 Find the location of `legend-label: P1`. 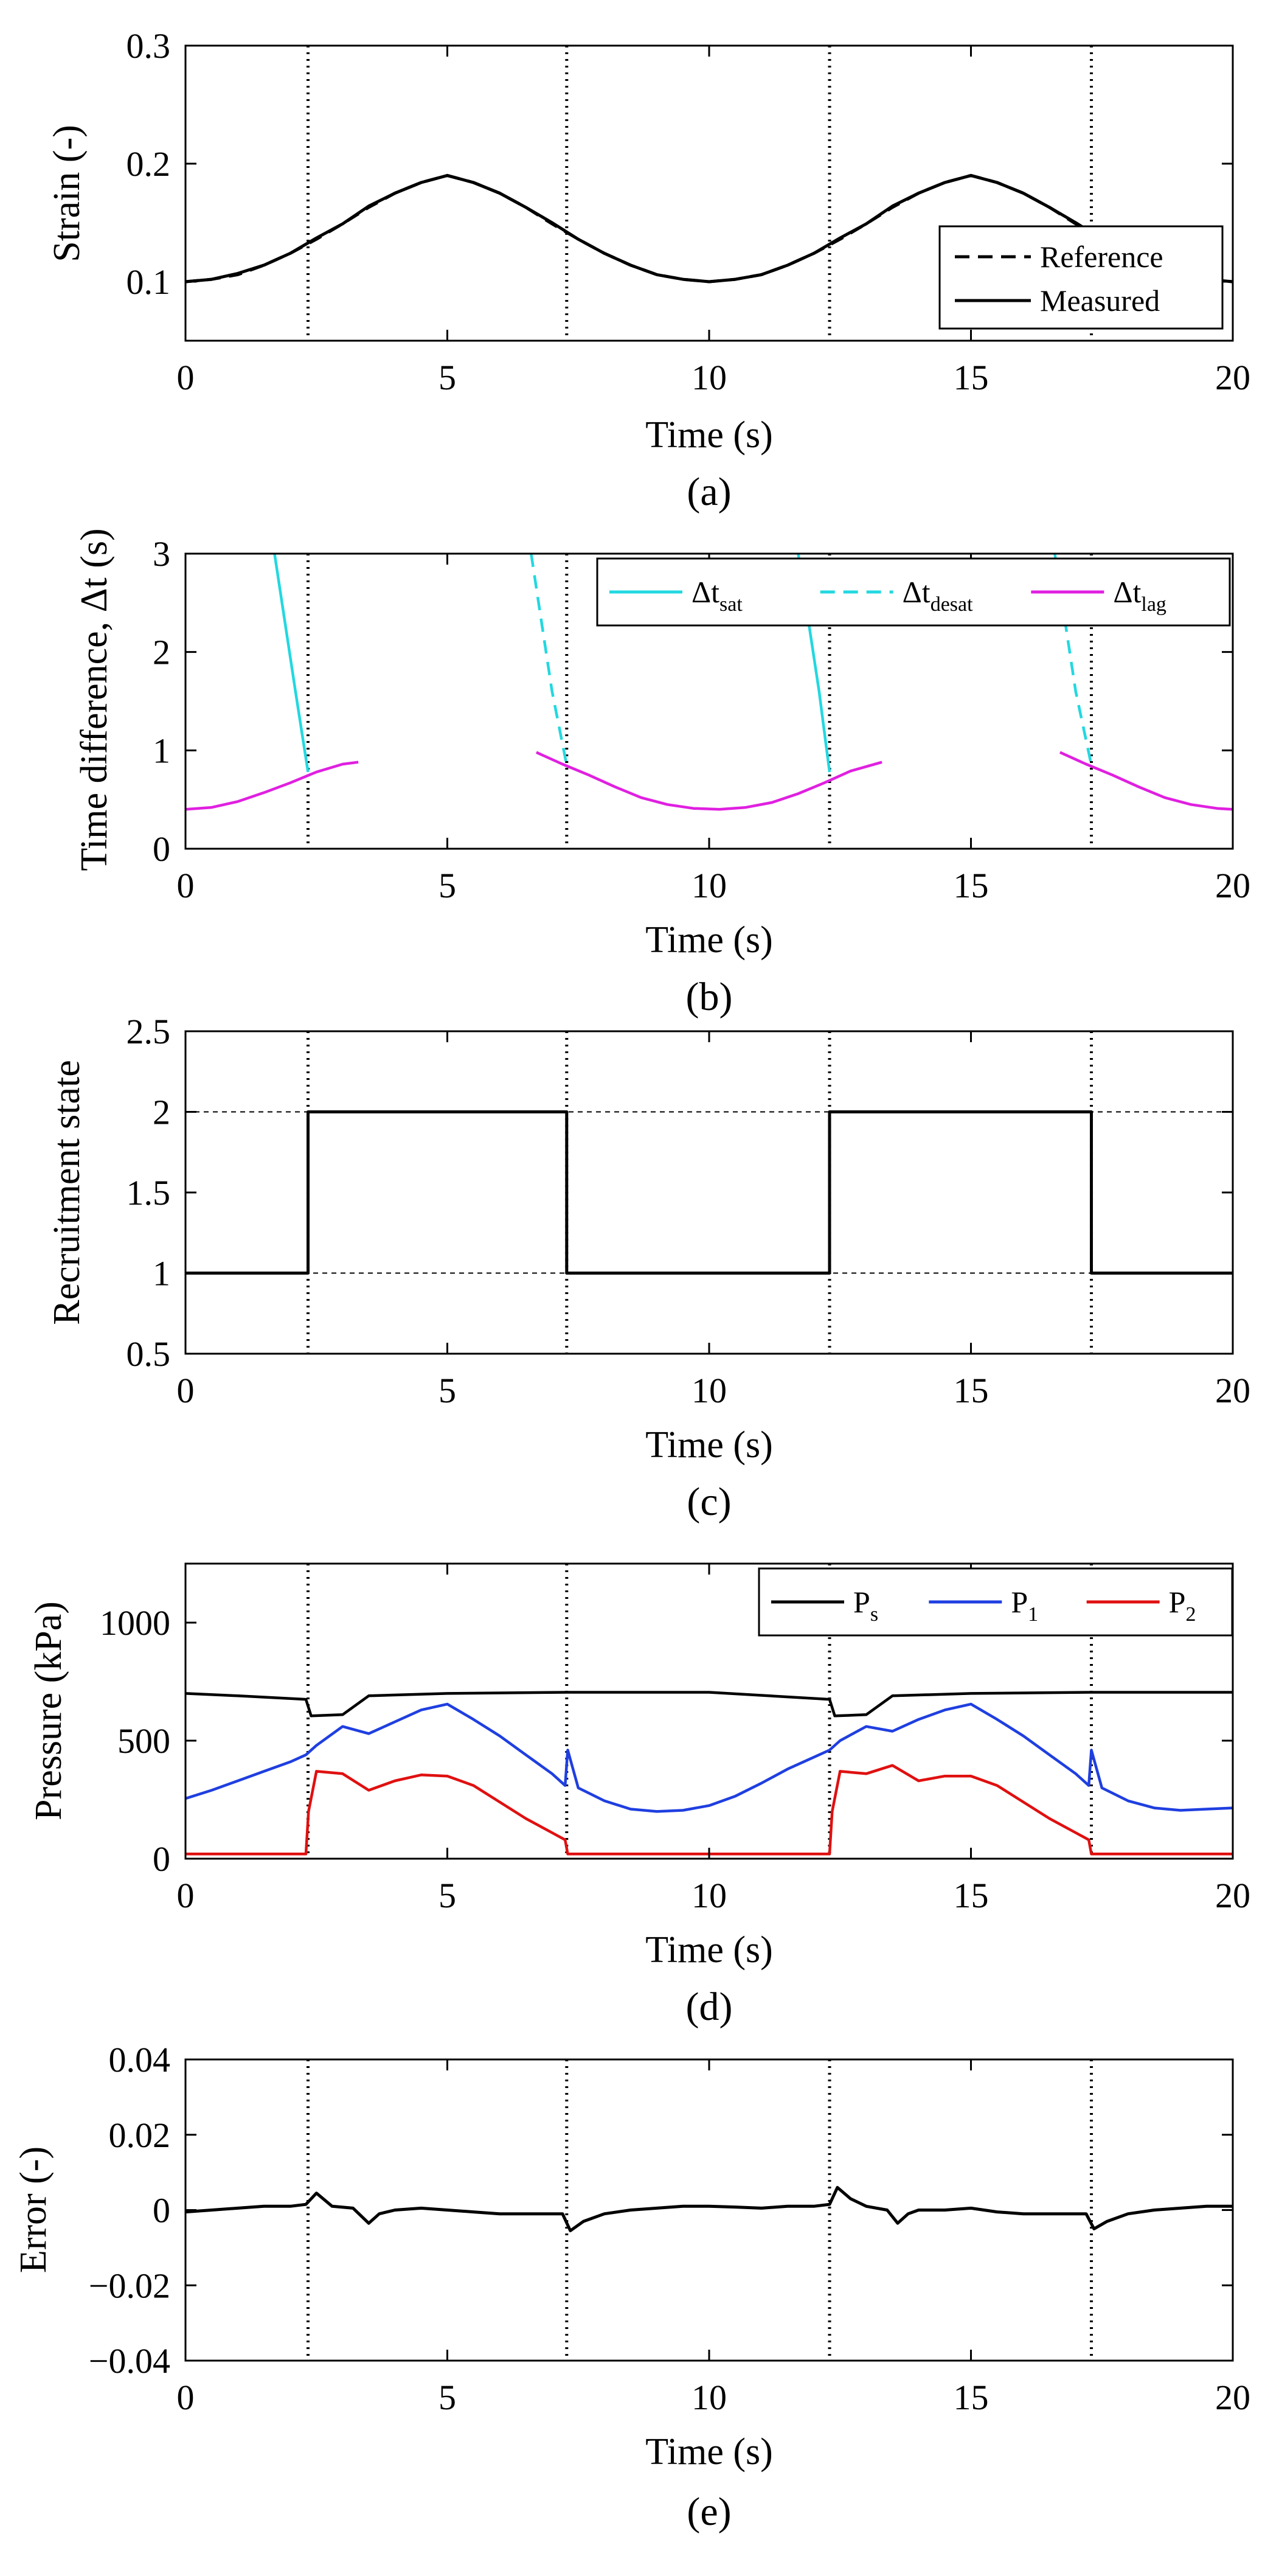

legend-label: P1 is located at coordinates (1024, 1605).